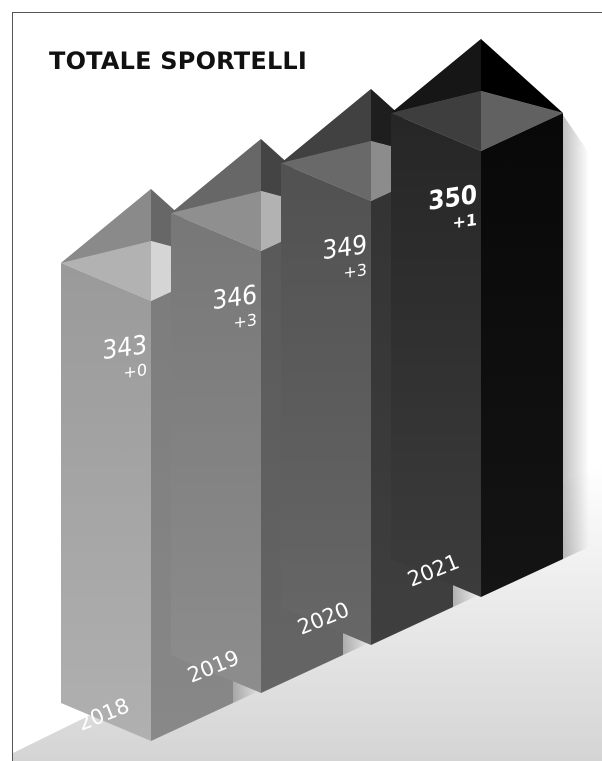  What do you see at coordinates (464, 221) in the screenshot?
I see `delta-label: +1` at bounding box center [464, 221].